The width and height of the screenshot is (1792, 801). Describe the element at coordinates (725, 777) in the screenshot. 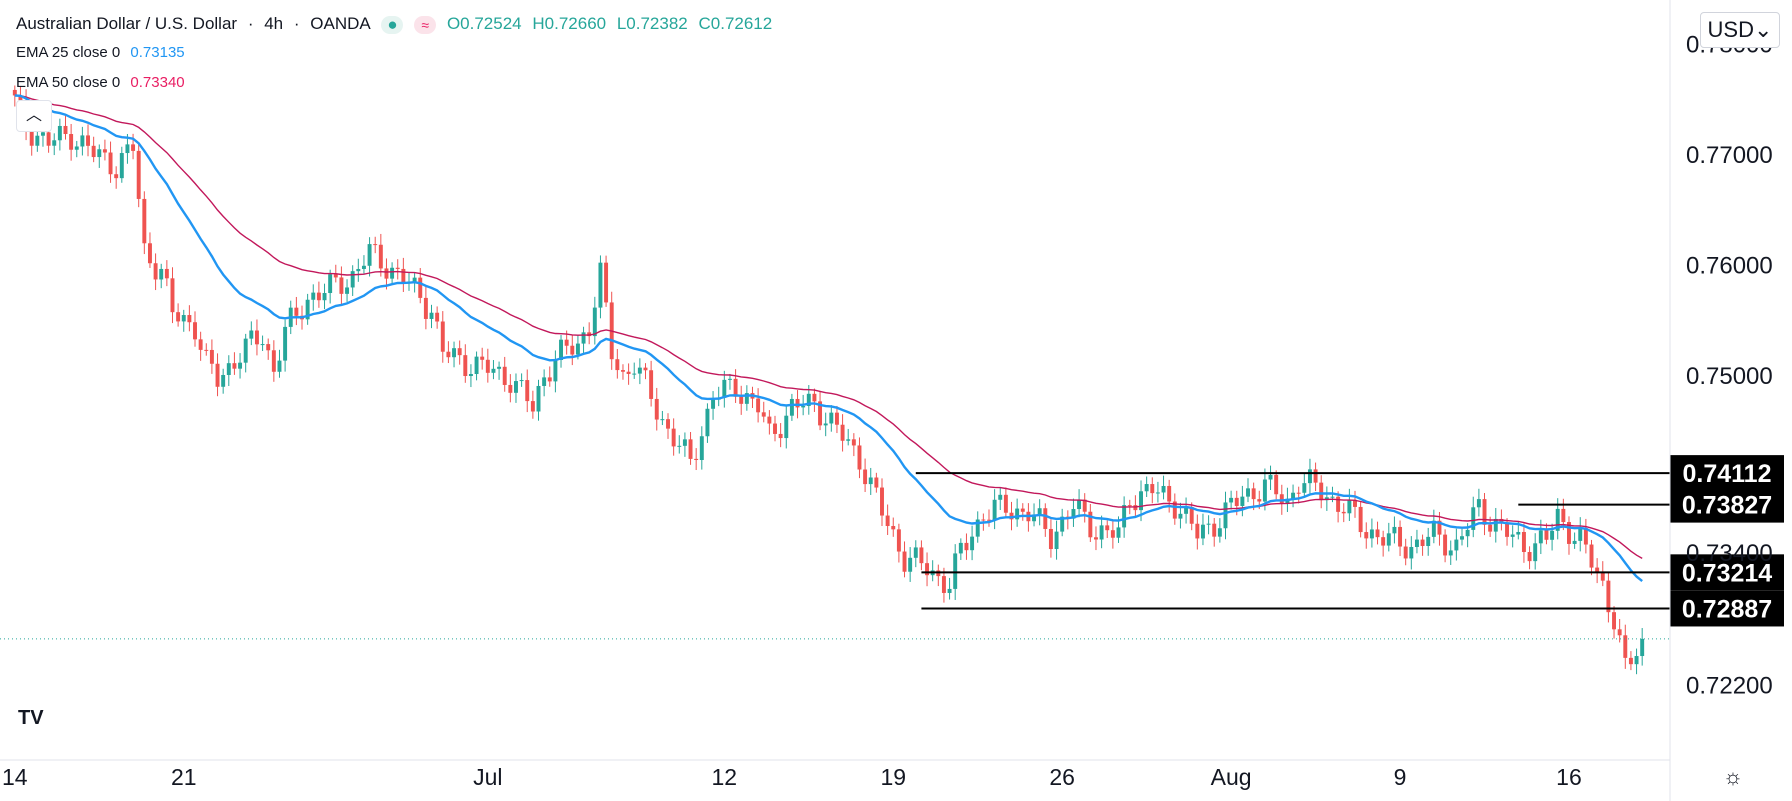

I see `time-tick-label: 12` at that location.